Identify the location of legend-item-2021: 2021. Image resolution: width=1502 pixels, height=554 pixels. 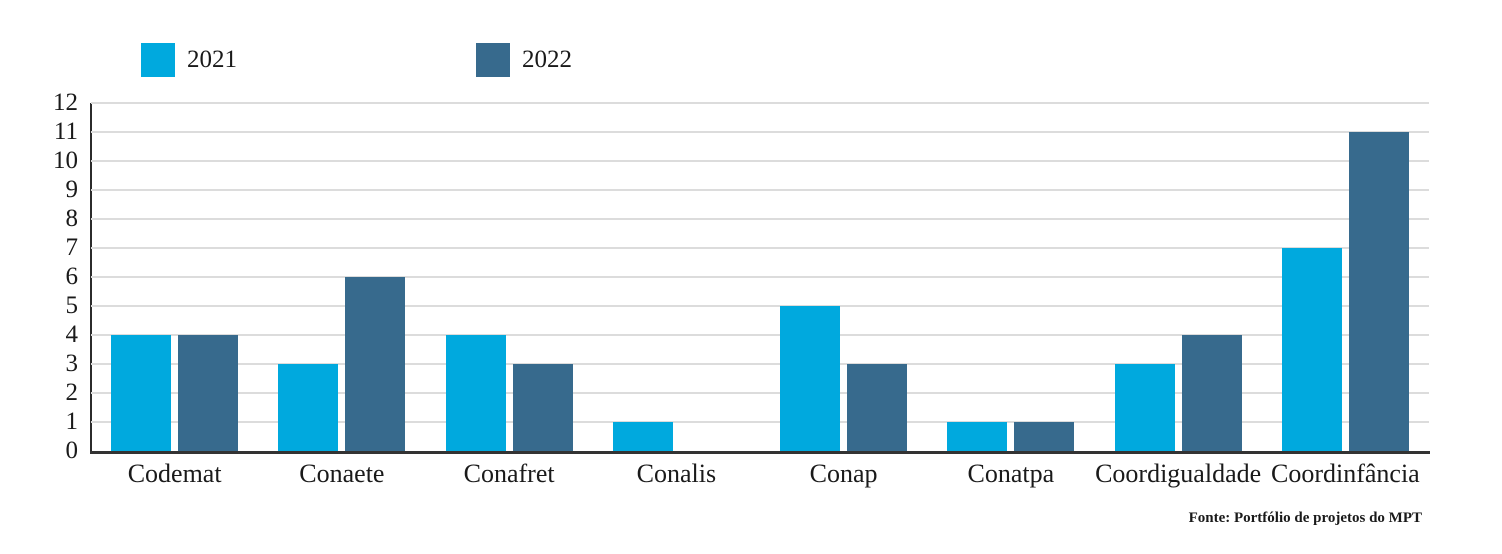
(189, 60).